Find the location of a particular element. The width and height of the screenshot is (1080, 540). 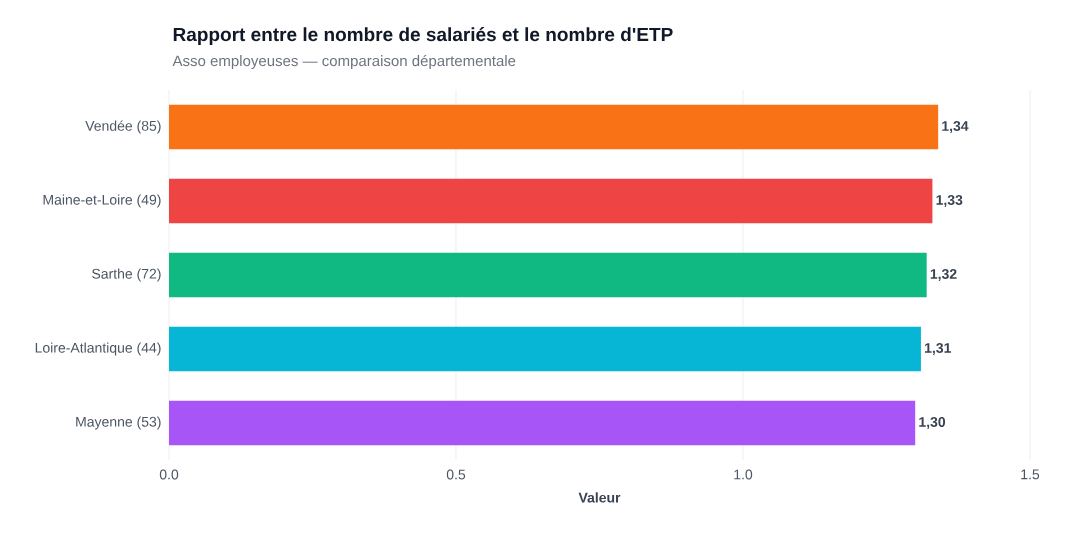

data-label: 1,31 is located at coordinates (938, 349).